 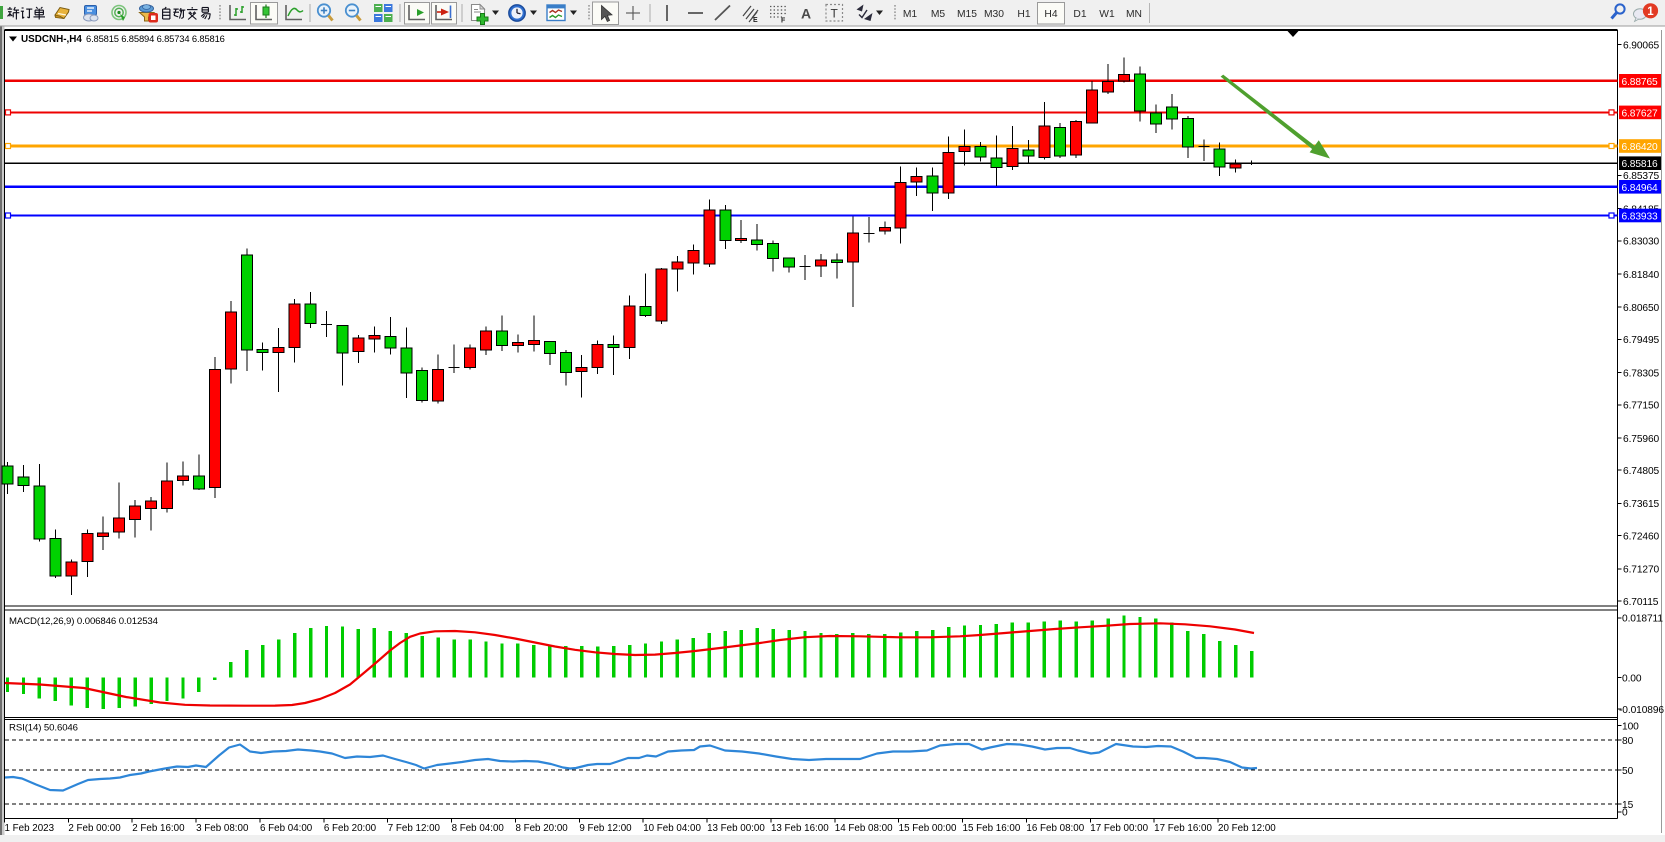 I want to click on svg-text: M15, so click(x=967, y=14).